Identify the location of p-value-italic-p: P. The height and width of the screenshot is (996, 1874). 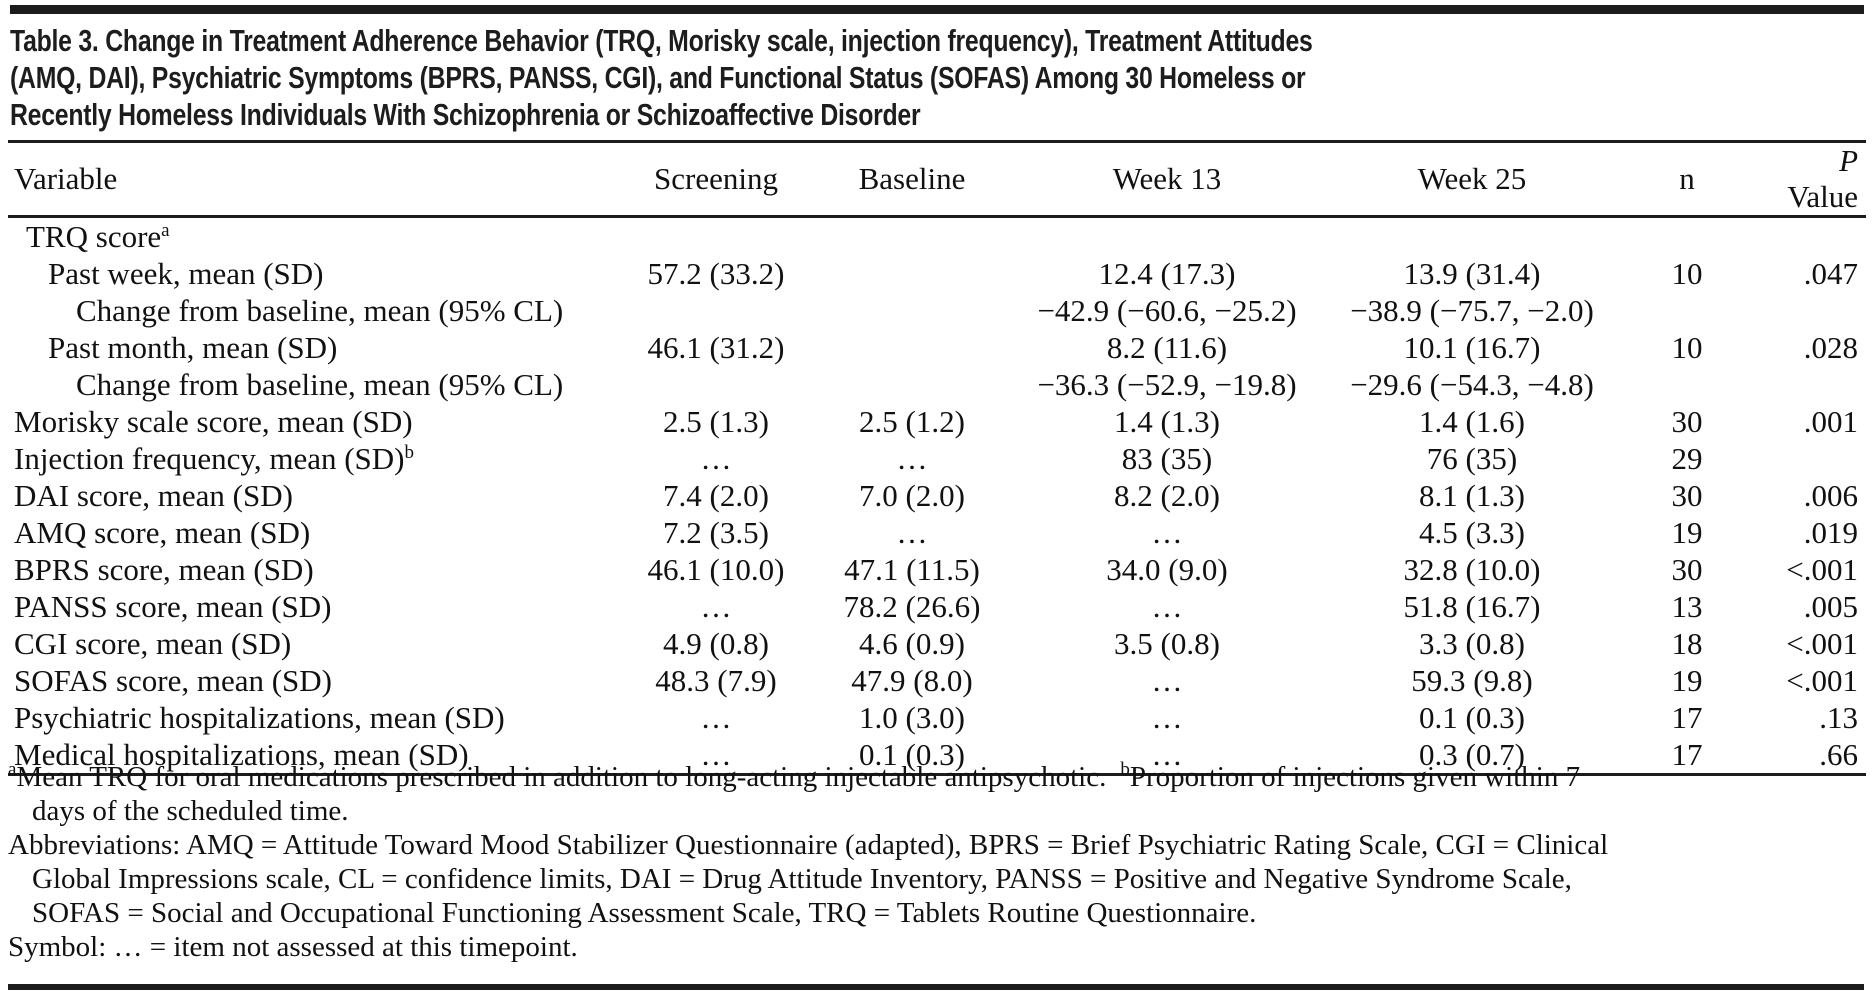
(1848, 160).